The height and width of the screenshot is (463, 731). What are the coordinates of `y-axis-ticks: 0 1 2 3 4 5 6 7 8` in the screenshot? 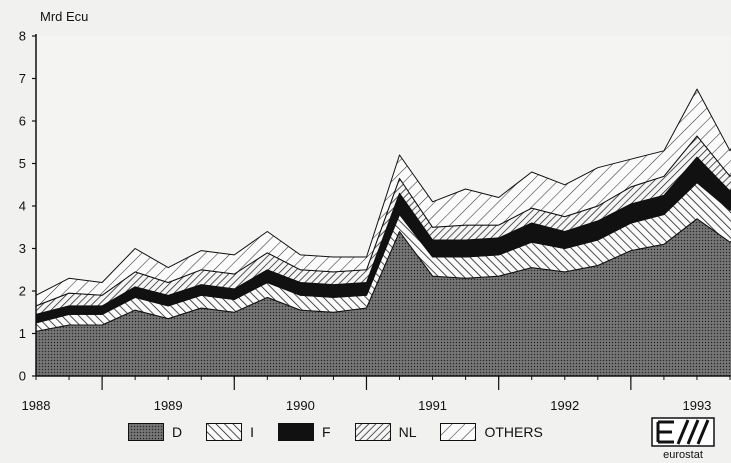 It's located at (27, 206).